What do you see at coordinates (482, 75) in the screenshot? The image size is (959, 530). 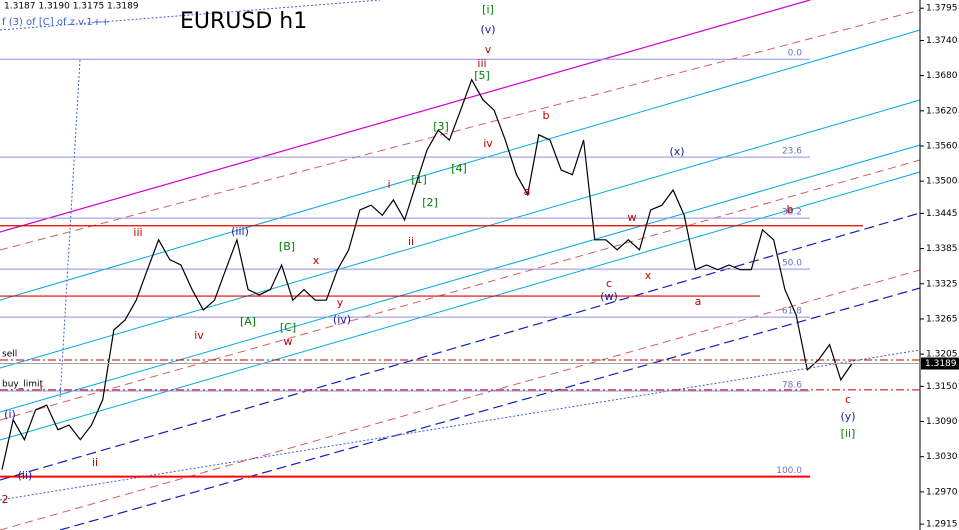 I see `wave-label: [5]` at bounding box center [482, 75].